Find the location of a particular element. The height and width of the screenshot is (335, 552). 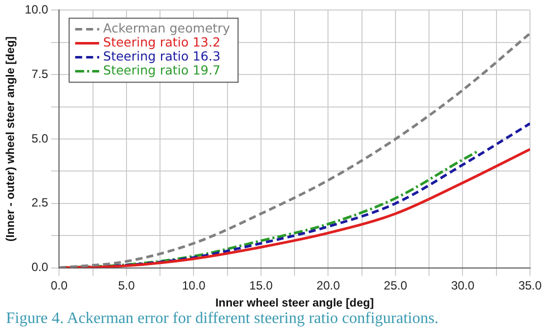

x-tick-label: 35.0 is located at coordinates (530, 285).